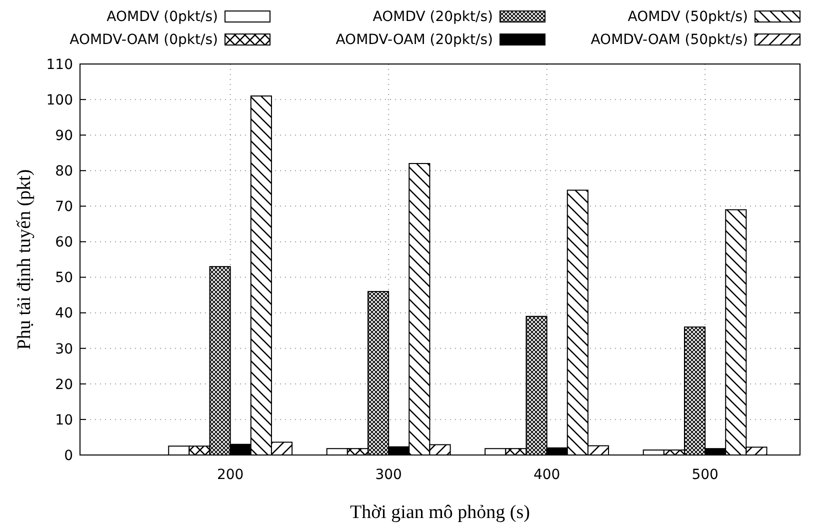 The height and width of the screenshot is (530, 839). Describe the element at coordinates (144, 40) in the screenshot. I see `legend-label: AOMDV-OAM (0pkt/s)` at that location.